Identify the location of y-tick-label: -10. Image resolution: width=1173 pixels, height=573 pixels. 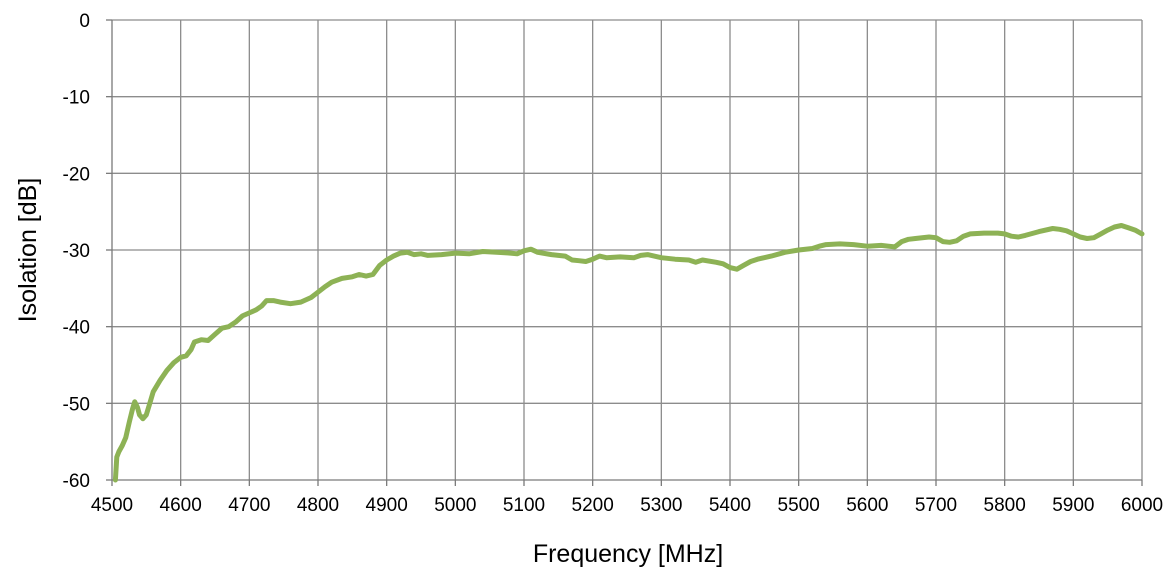
(76, 98).